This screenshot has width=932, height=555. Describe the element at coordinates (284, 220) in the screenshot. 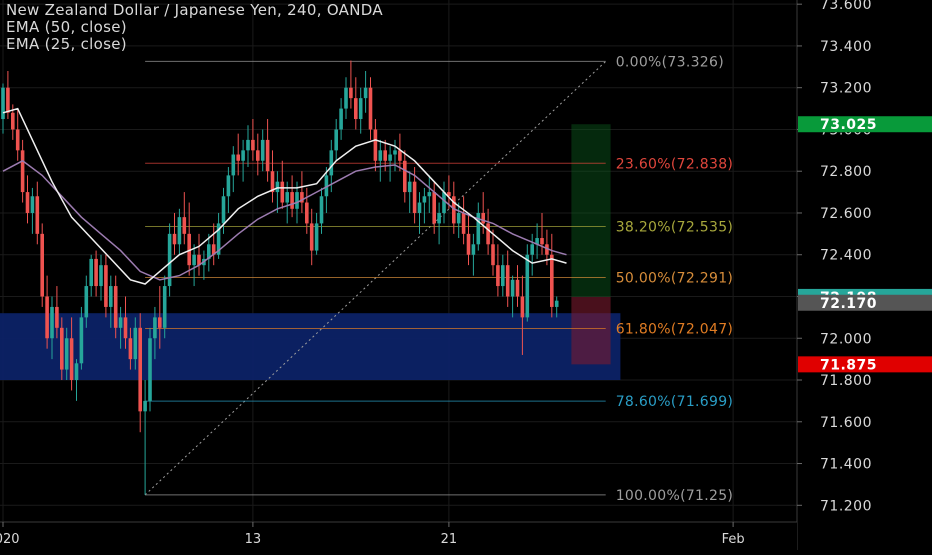

I see `ema50-line` at that location.